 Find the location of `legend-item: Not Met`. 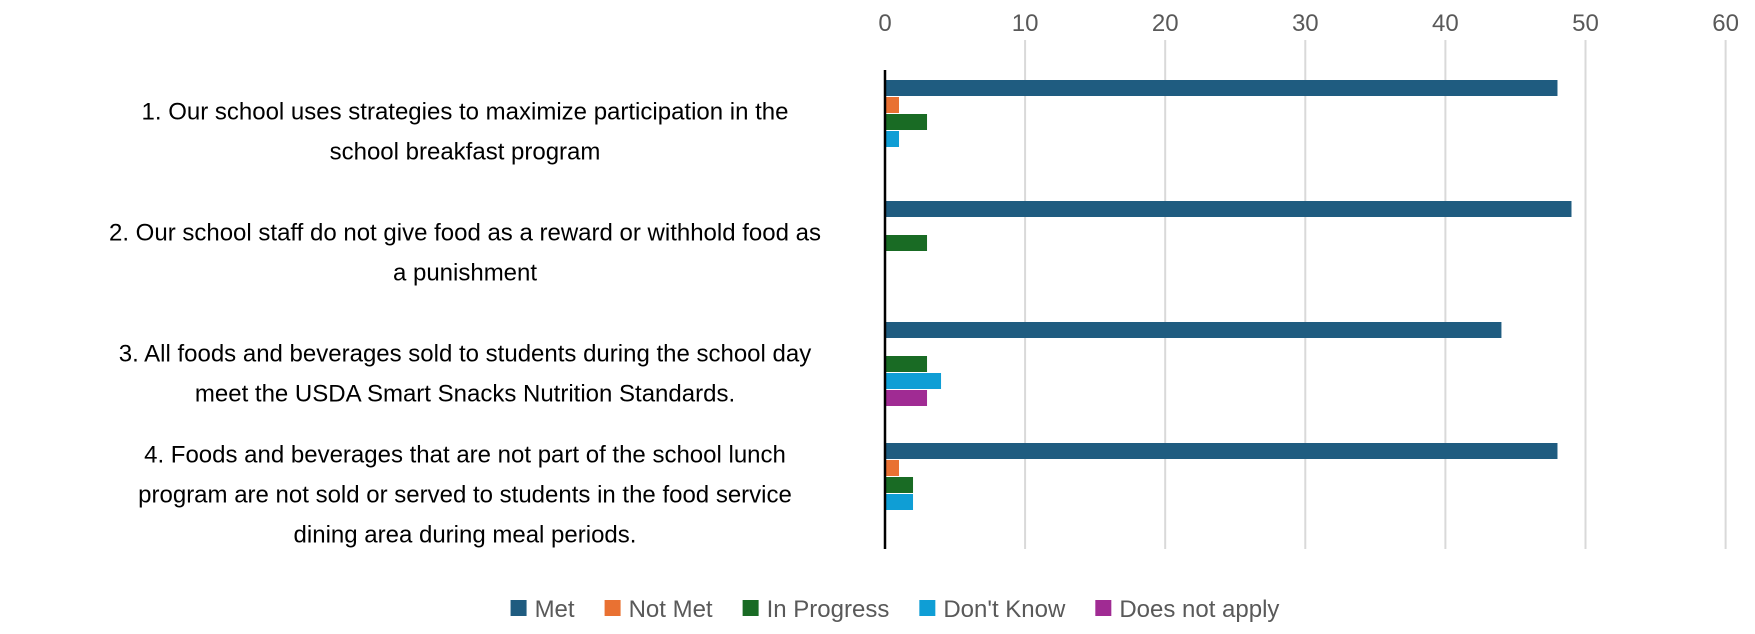

legend-item: Not Met is located at coordinates (658, 609).